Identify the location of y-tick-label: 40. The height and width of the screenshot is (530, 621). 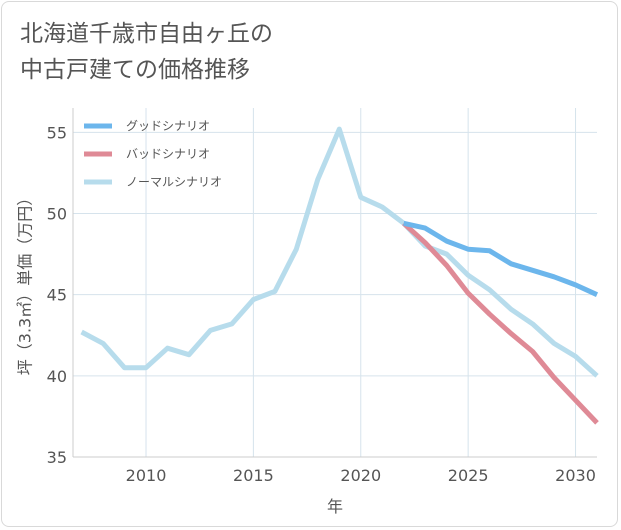
(57, 376).